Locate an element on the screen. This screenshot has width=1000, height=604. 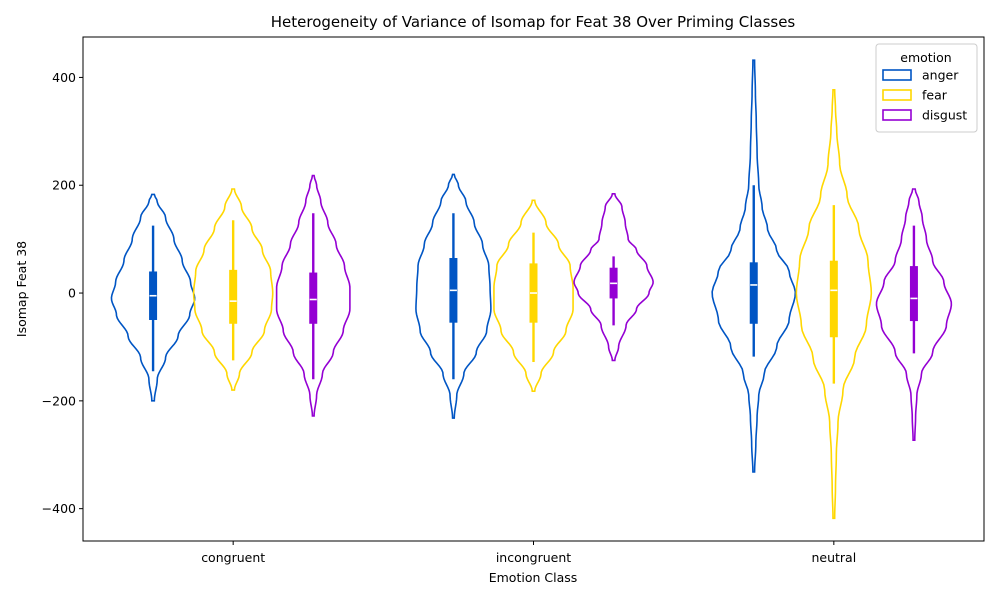
legend-label: fear is located at coordinates (935, 95).